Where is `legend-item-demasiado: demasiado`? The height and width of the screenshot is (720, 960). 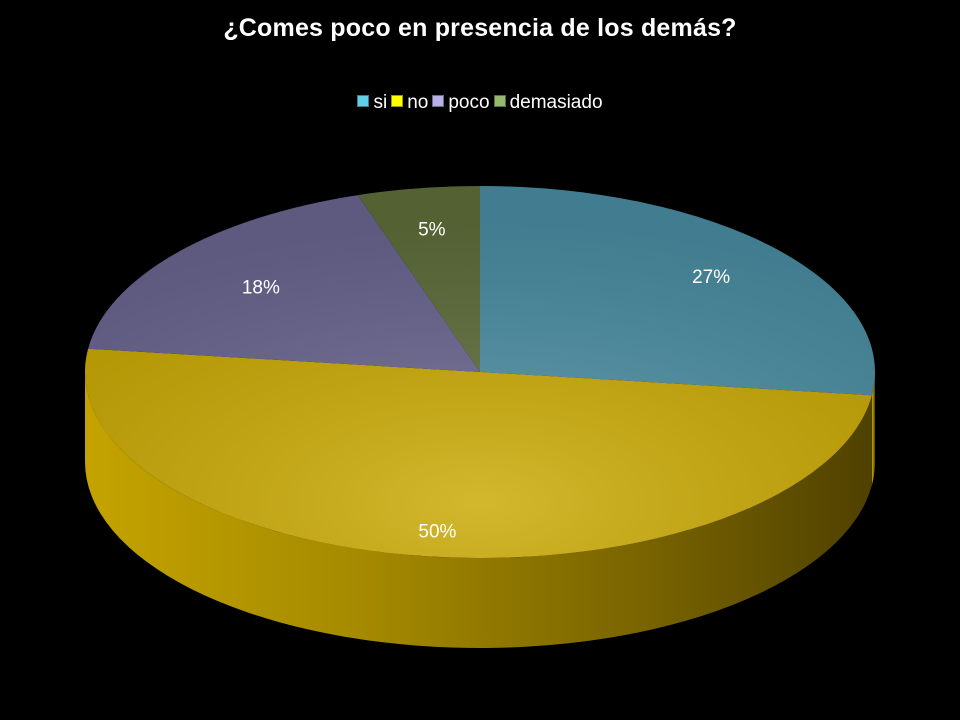 legend-item-demasiado: demasiado is located at coordinates (548, 103).